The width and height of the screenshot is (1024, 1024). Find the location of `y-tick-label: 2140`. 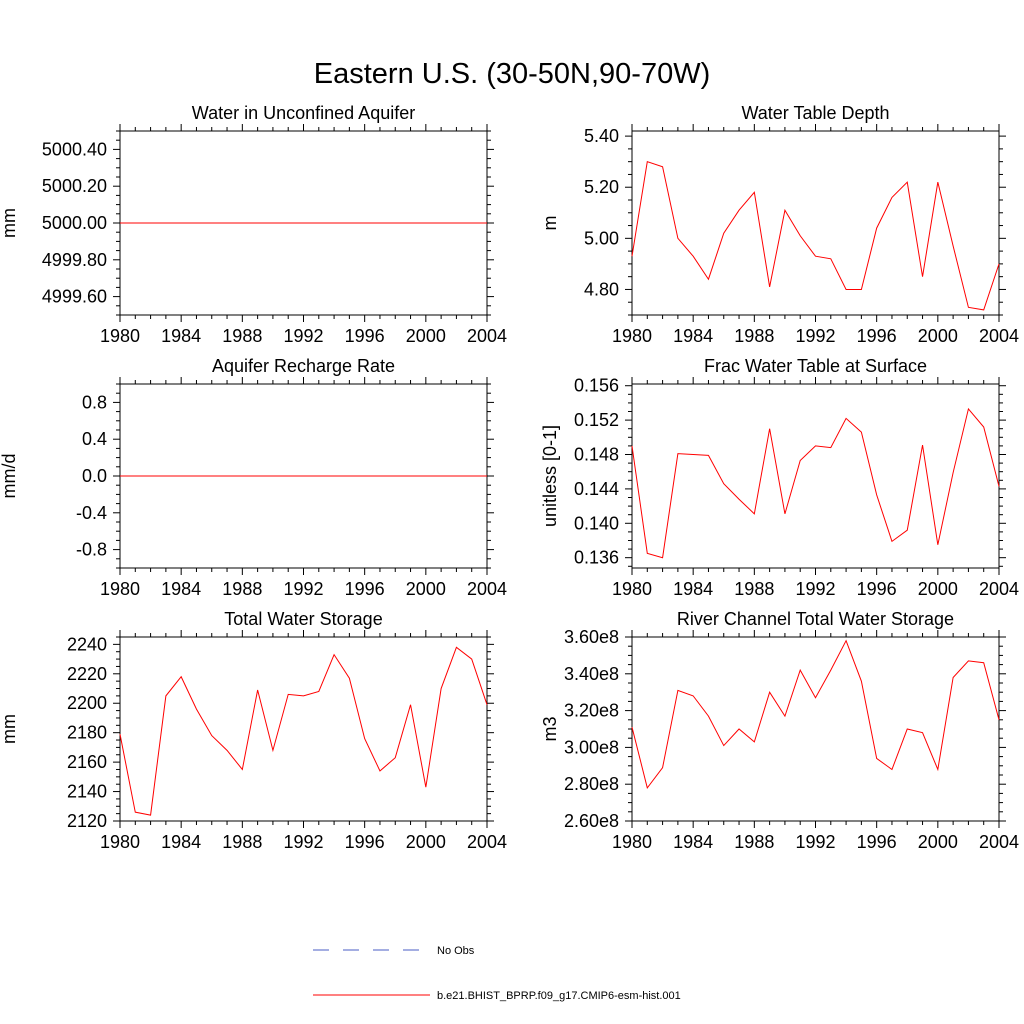

y-tick-label: 2140 is located at coordinates (87, 792).